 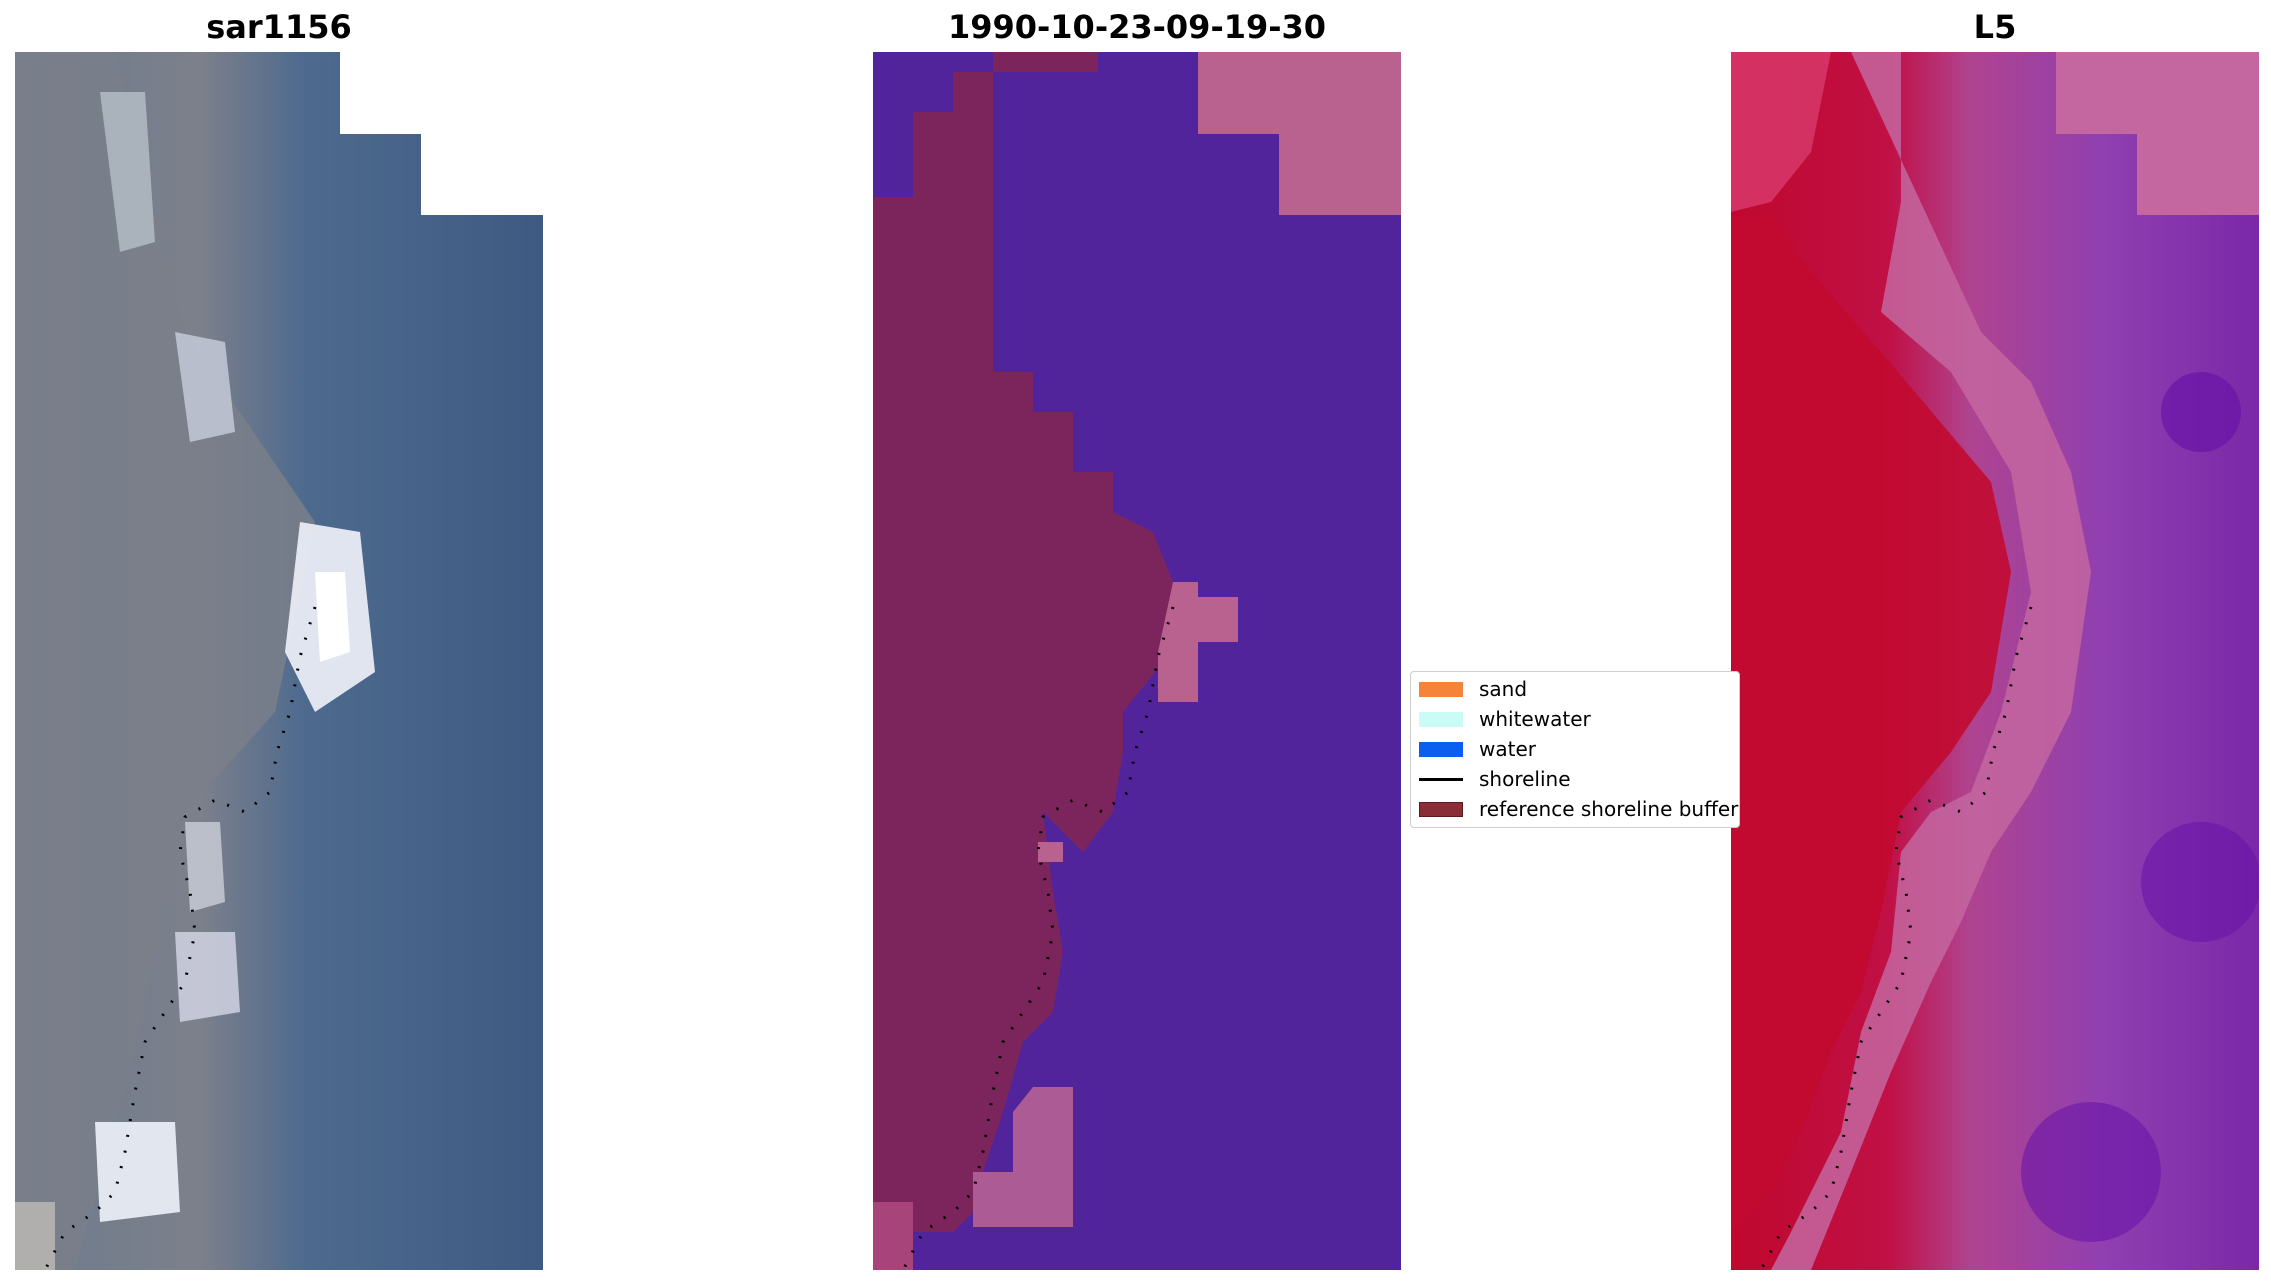 I want to click on legend-label-whitewater: whitewater, so click(x=1535, y=719).